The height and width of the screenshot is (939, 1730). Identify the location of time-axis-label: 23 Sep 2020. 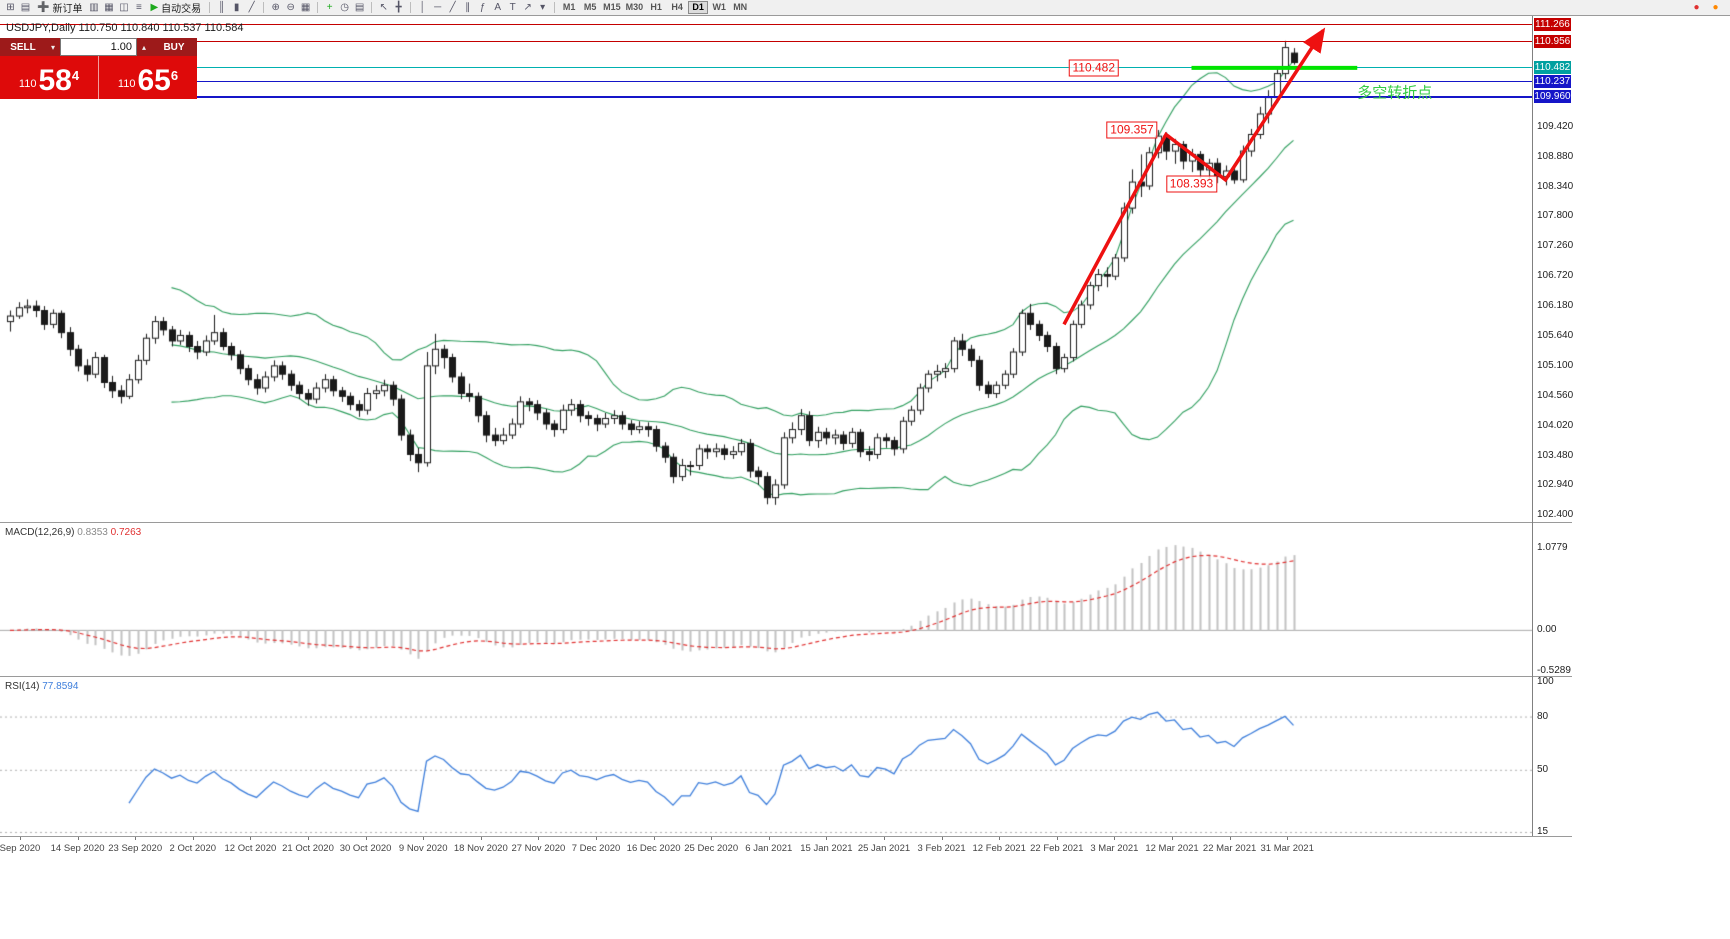
(135, 848).